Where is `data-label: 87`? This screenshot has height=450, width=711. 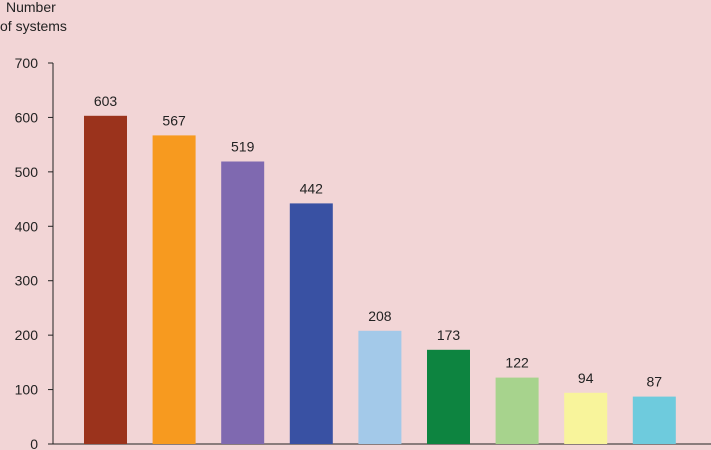
data-label: 87 is located at coordinates (655, 382).